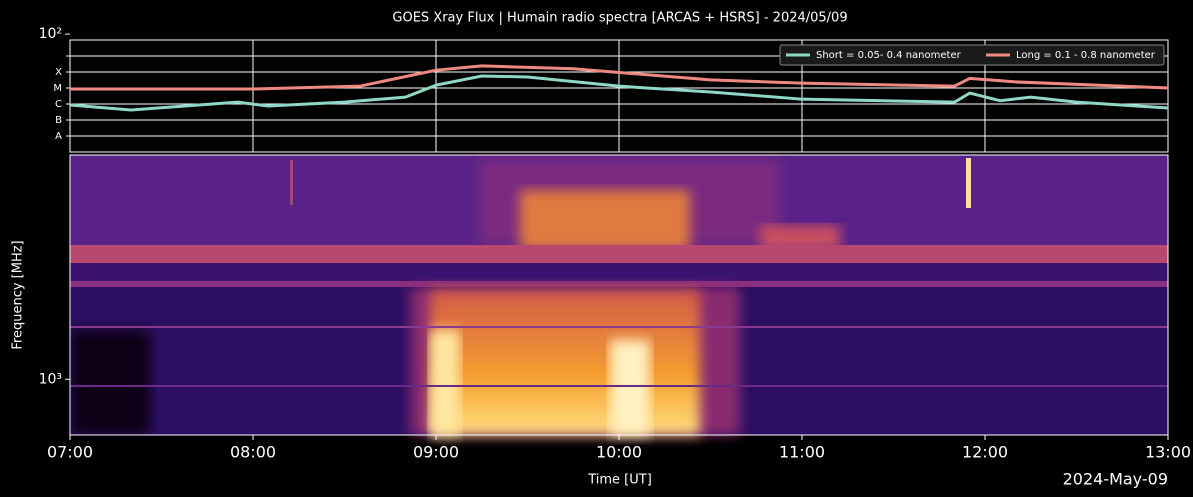 This screenshot has width=1193, height=497. Describe the element at coordinates (58, 72) in the screenshot. I see `y-tick-label: X` at that location.